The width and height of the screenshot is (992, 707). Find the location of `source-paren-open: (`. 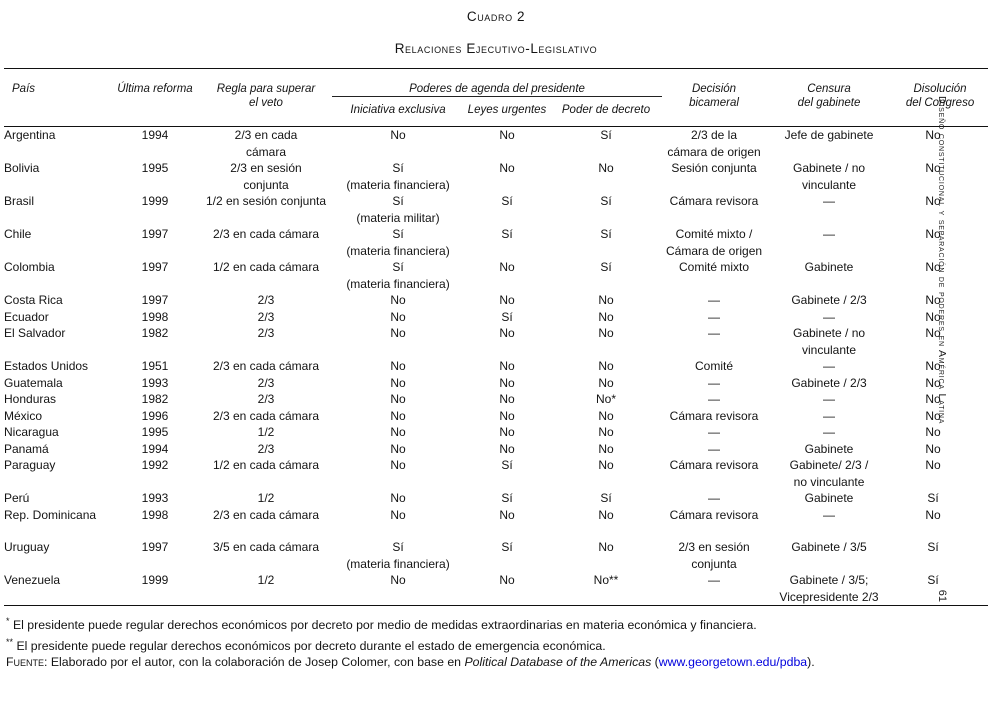

source-paren-open: ( is located at coordinates (655, 662).